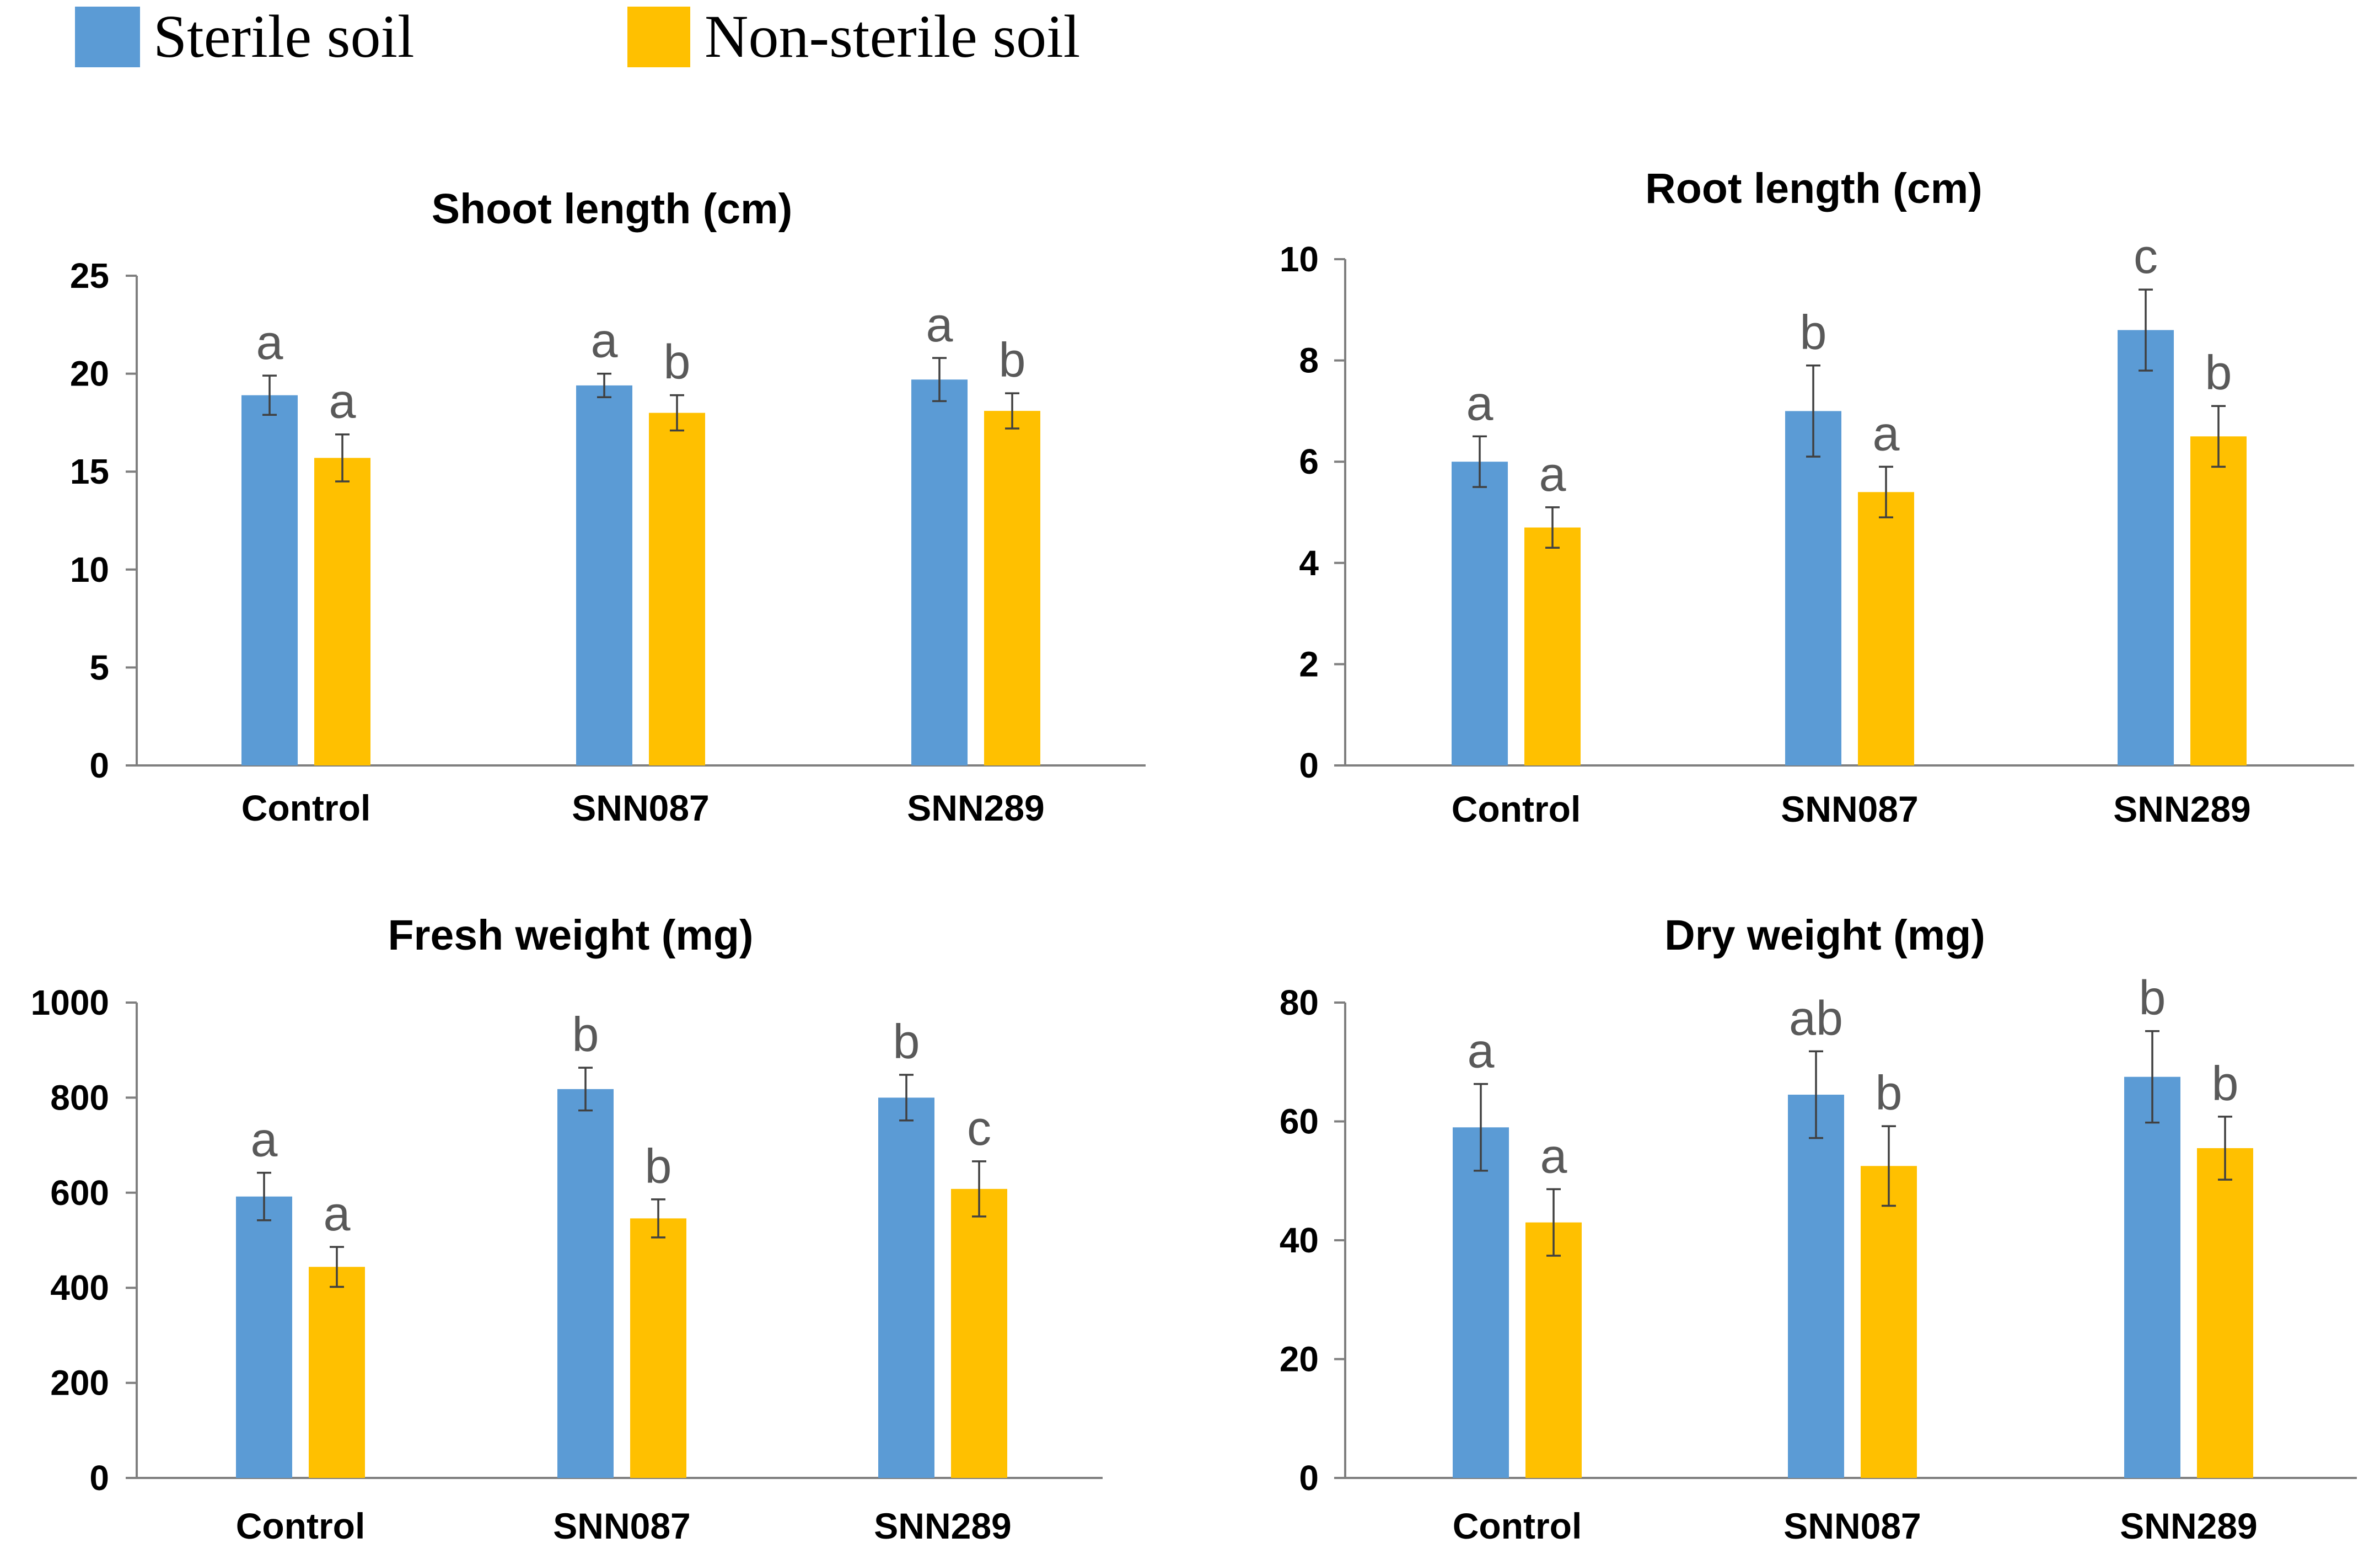 This screenshot has height=1559, width=2380. What do you see at coordinates (571, 935) in the screenshot?
I see `chart-title: Fresh weight (mg)` at bounding box center [571, 935].